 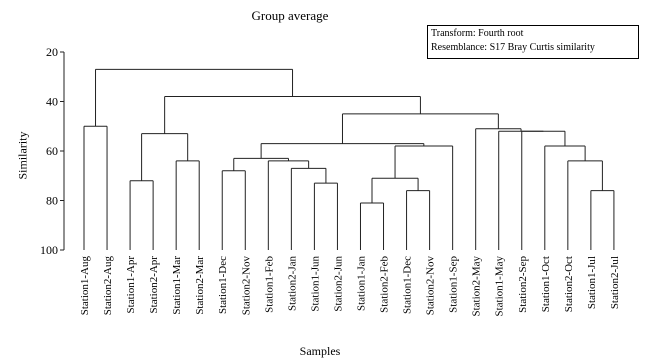 I want to click on y-tick-label: 20, so click(x=52, y=52).